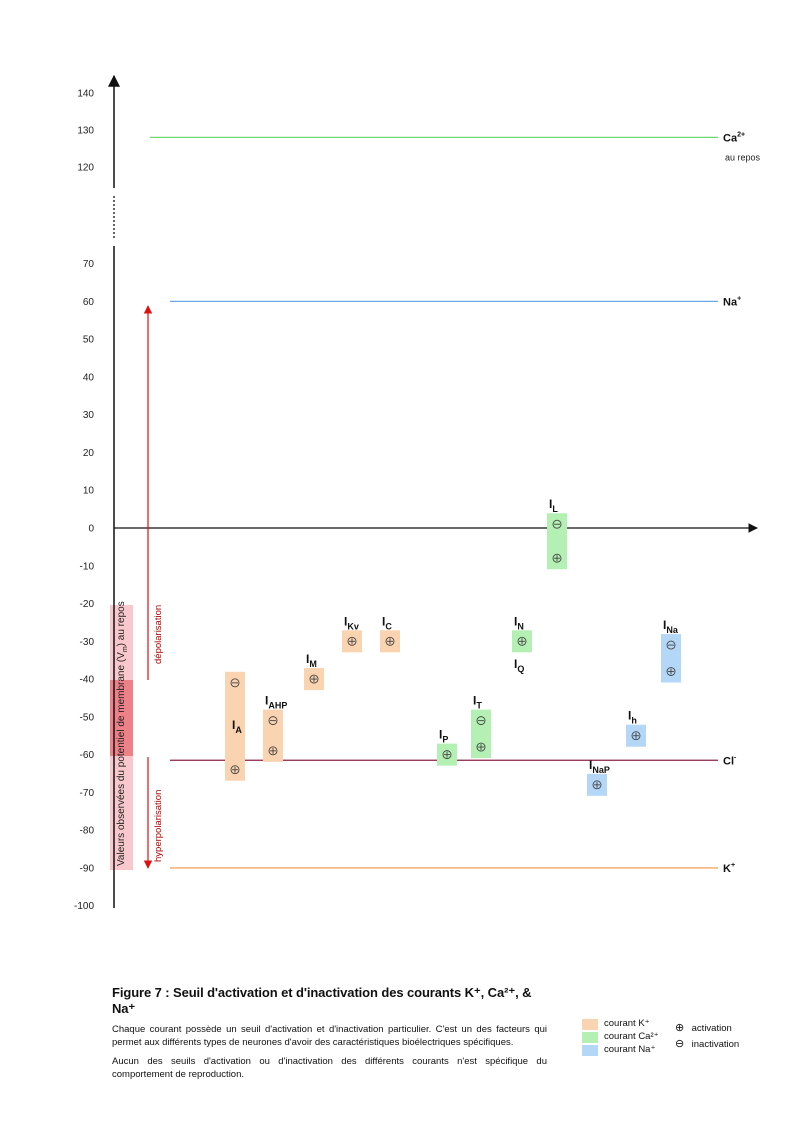 The image size is (794, 1123). Describe the element at coordinates (519, 665) in the screenshot. I see `current-label-q: IQ` at that location.